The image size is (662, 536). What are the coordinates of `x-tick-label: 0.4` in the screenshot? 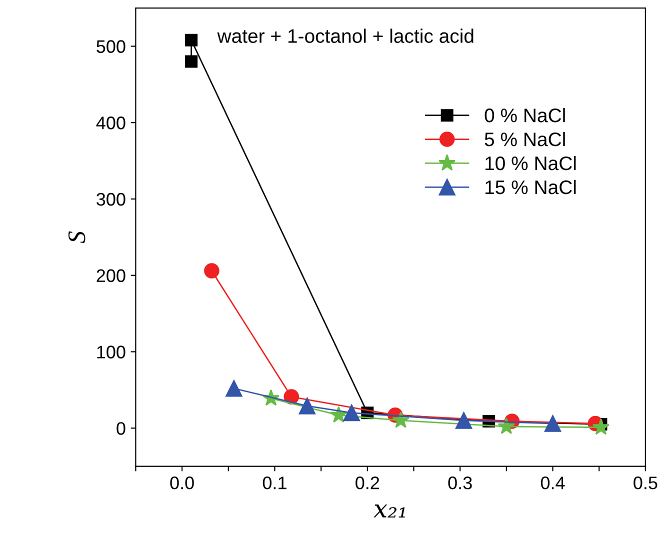 It's located at (552, 483).